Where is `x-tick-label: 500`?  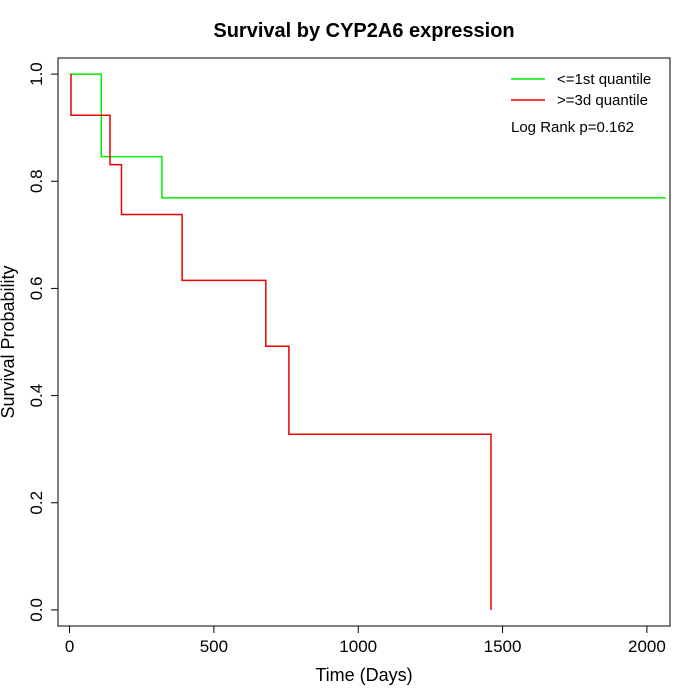 x-tick-label: 500 is located at coordinates (214, 646).